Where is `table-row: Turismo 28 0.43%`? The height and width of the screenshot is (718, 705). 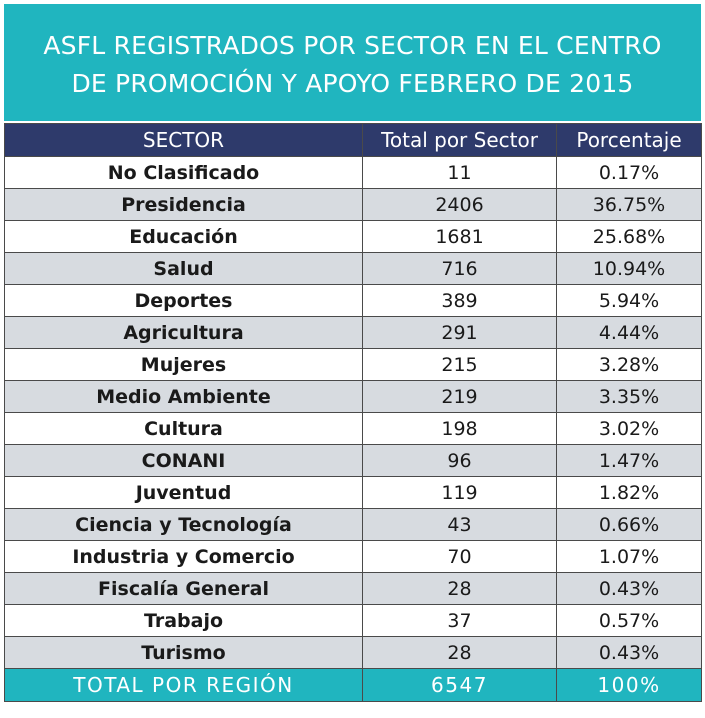
table-row: Turismo 28 0.43% is located at coordinates (353, 652).